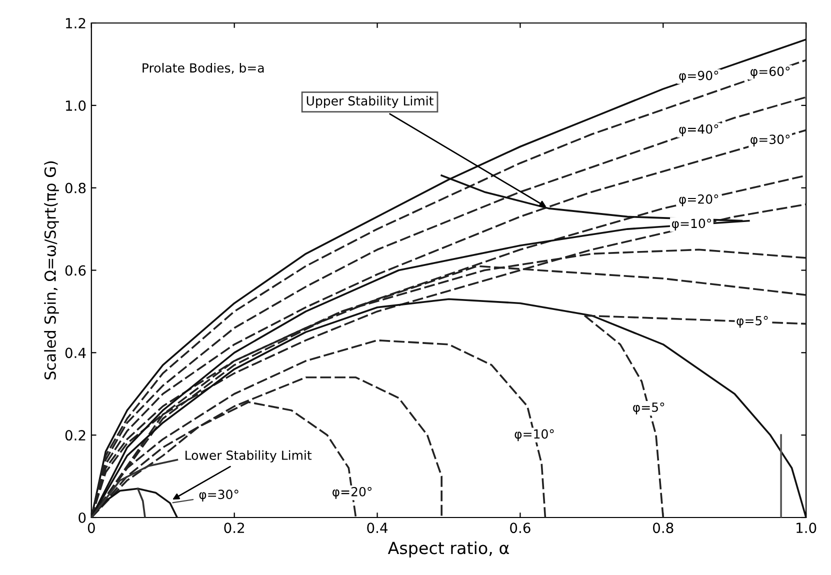 This screenshot has width=831, height=575. I want to click on y-tick-label: 1.0, so click(76, 105).